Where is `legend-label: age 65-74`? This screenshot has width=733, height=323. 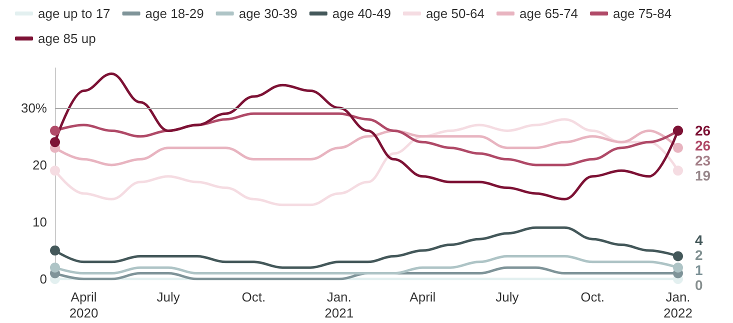 legend-label: age 65-74 is located at coordinates (548, 13).